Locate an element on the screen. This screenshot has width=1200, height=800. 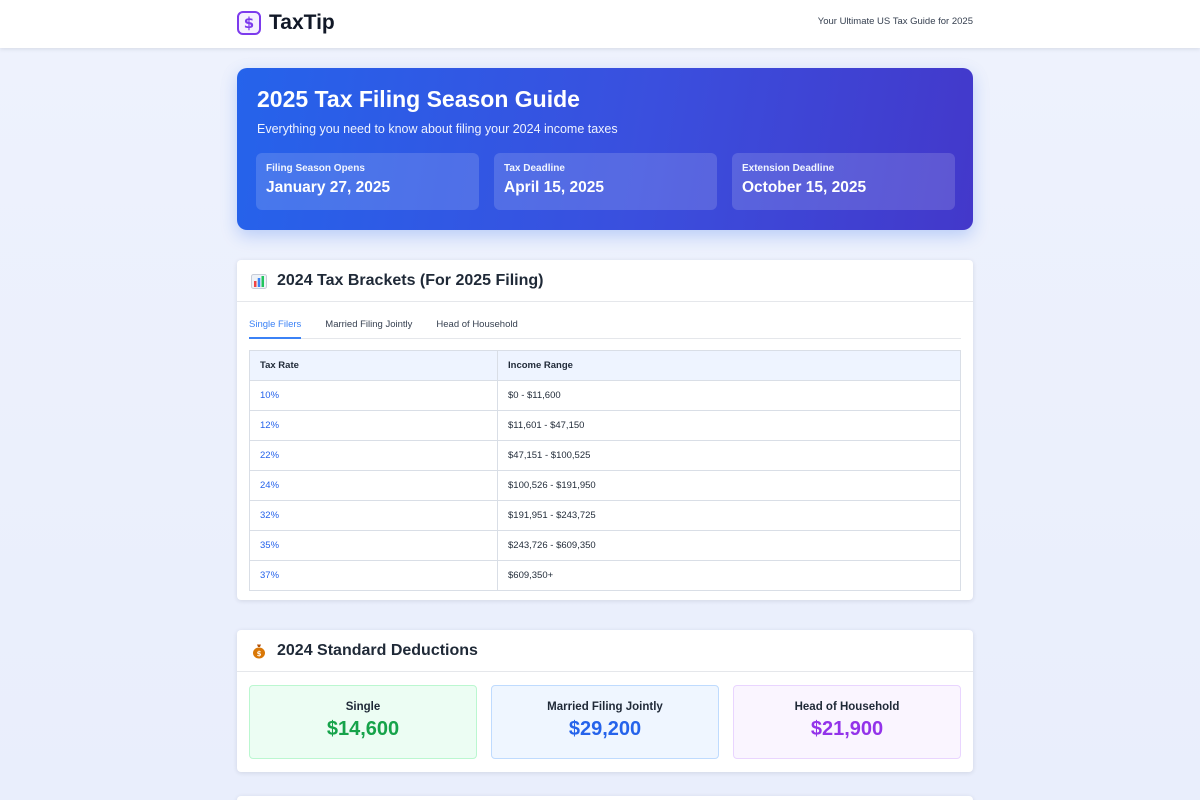
table-row: 37% $609,350+ is located at coordinates (605, 575).